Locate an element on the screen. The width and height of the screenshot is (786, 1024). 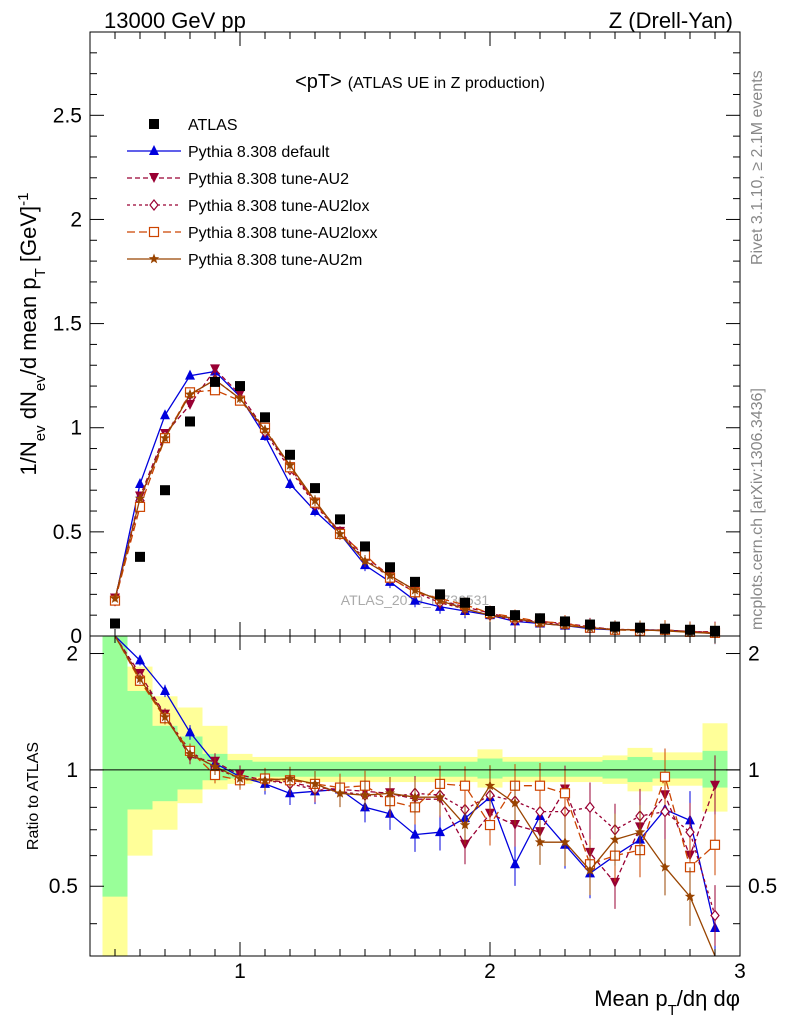
x-tick-label: 1 is located at coordinates (240, 971).